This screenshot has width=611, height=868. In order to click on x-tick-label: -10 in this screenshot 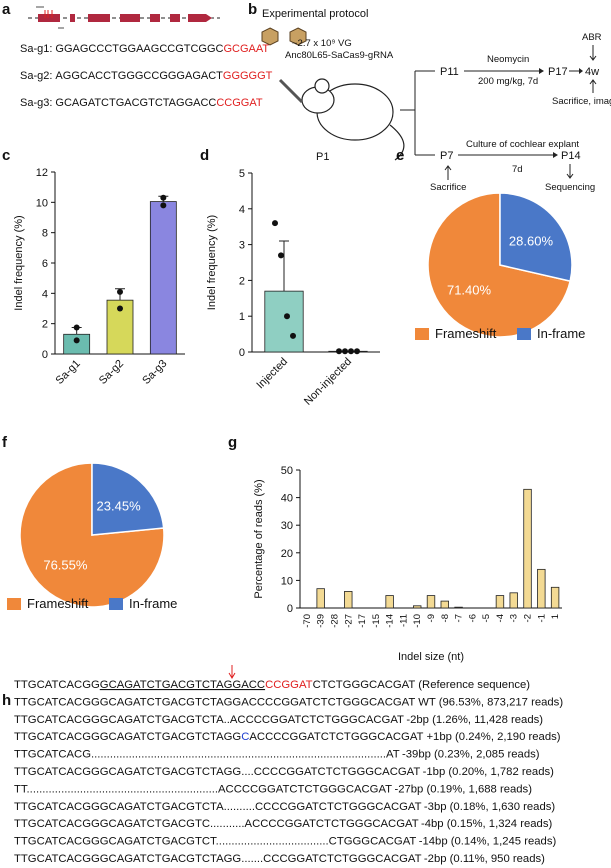, I will do `click(417, 621)`.